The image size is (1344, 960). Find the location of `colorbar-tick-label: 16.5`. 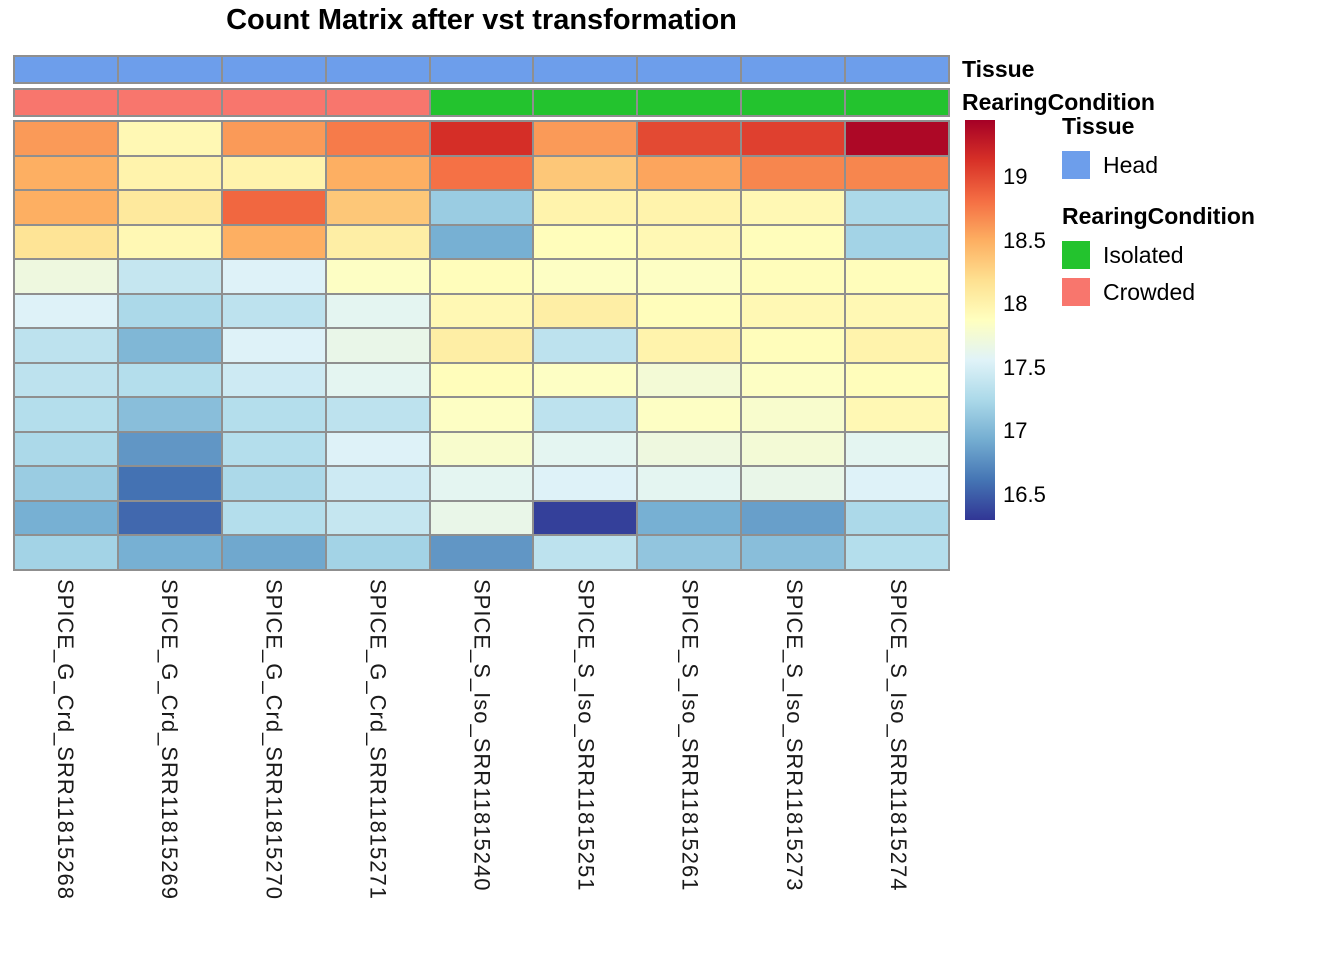

colorbar-tick-label: 16.5 is located at coordinates (1024, 494).